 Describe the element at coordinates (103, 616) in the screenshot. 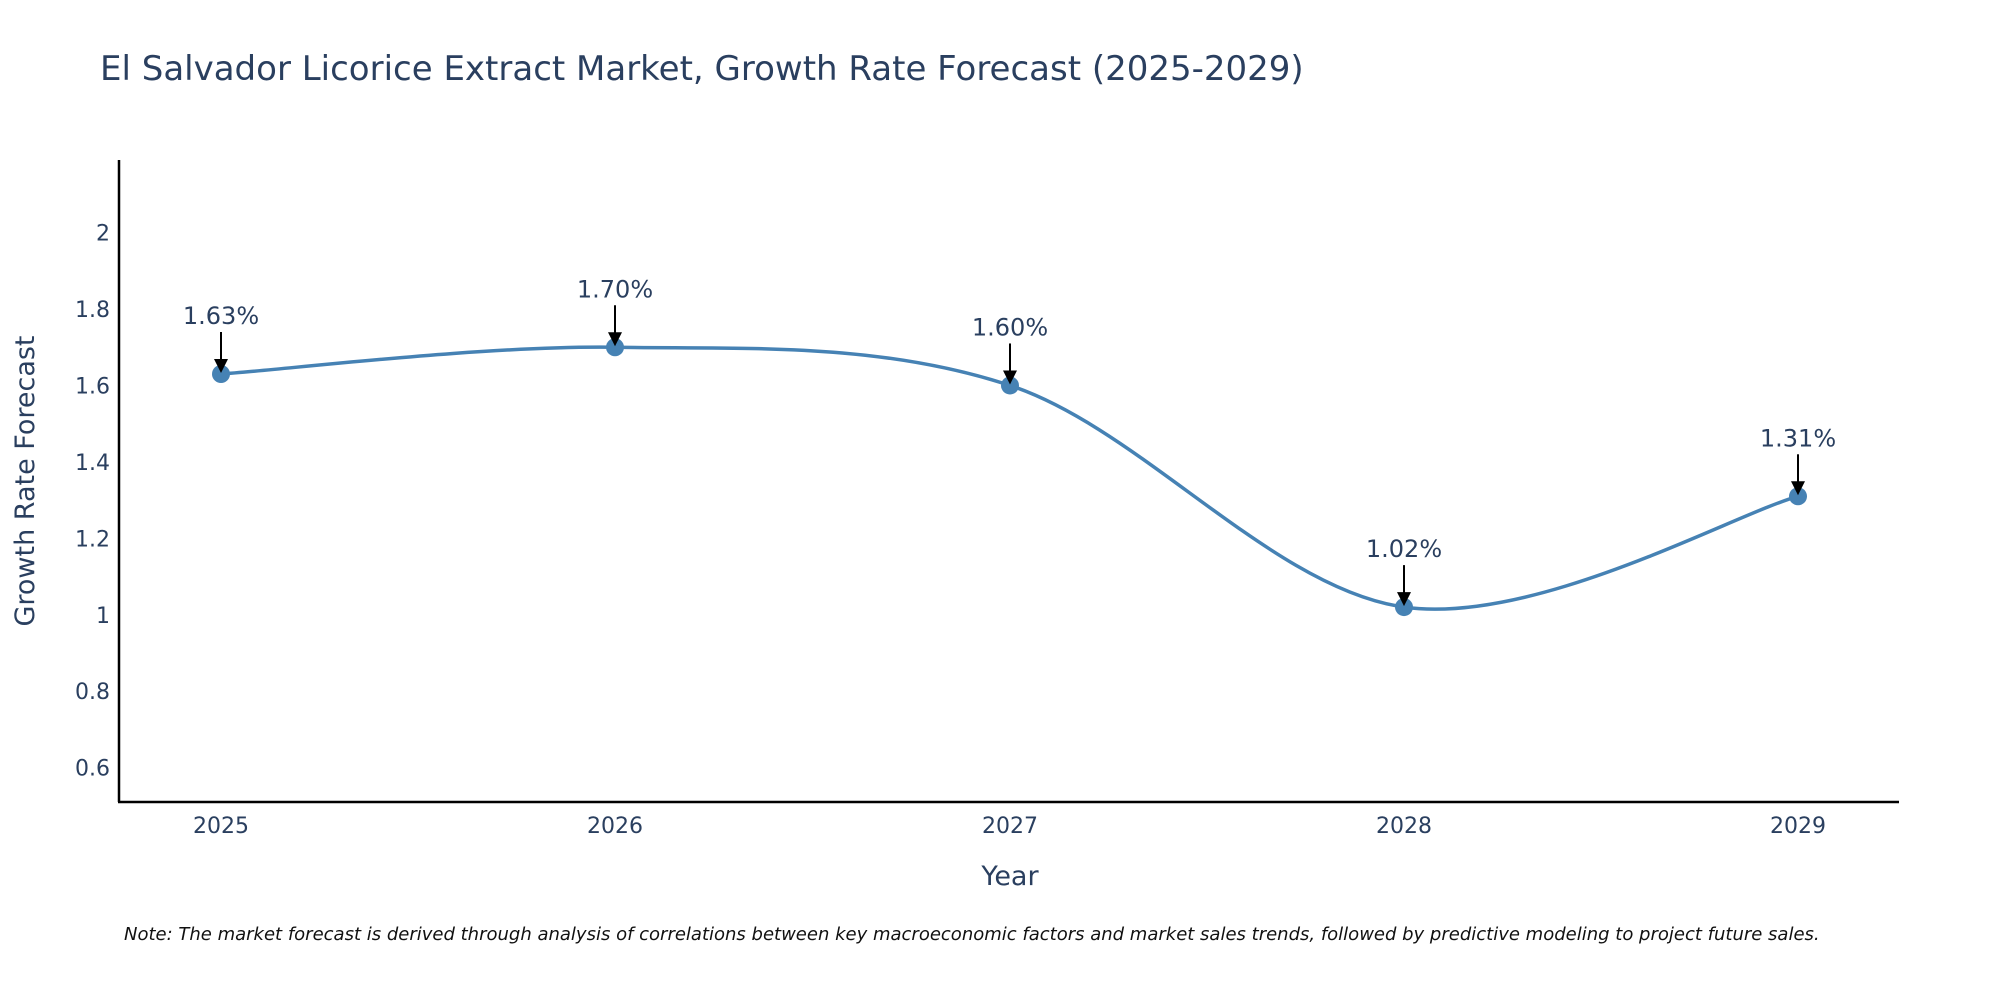

I see `y-tick-label: 1` at that location.